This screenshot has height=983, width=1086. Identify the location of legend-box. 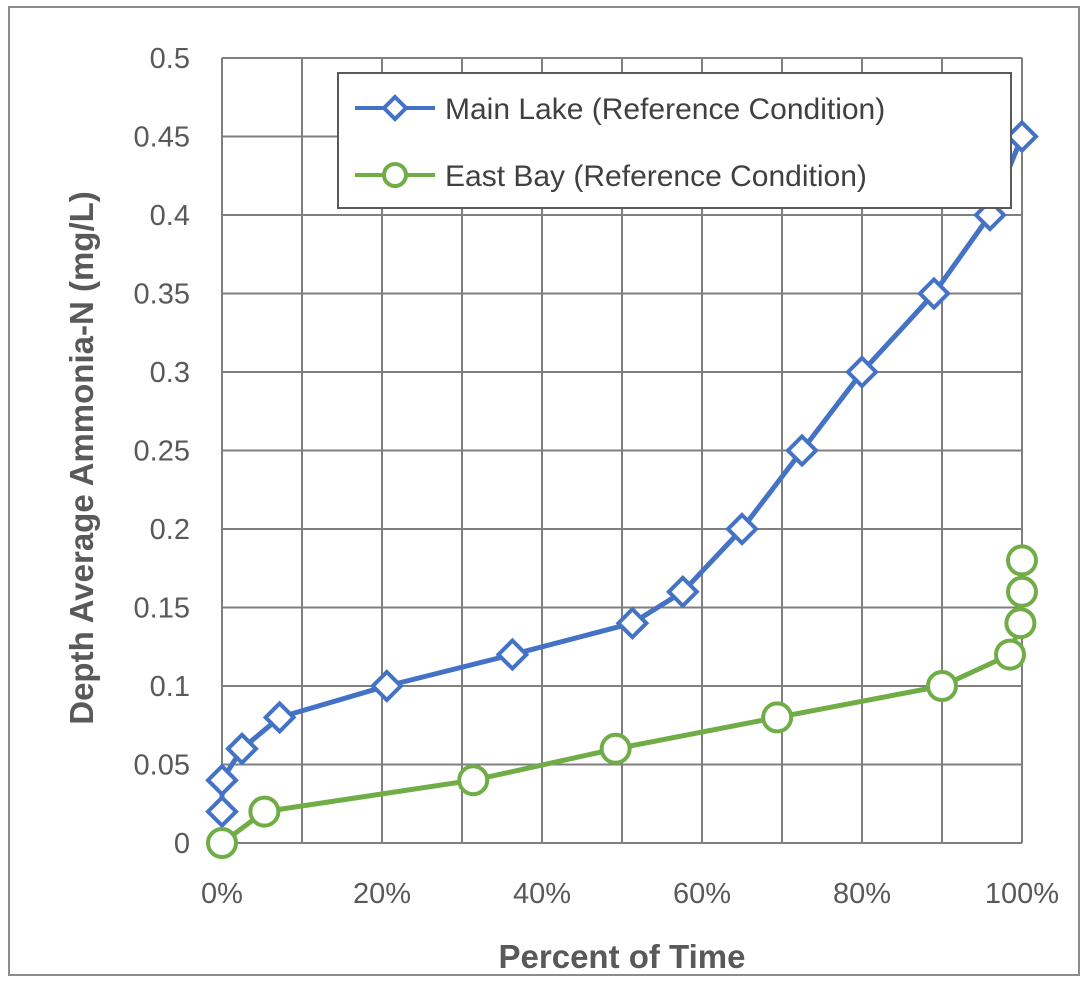
(674, 140).